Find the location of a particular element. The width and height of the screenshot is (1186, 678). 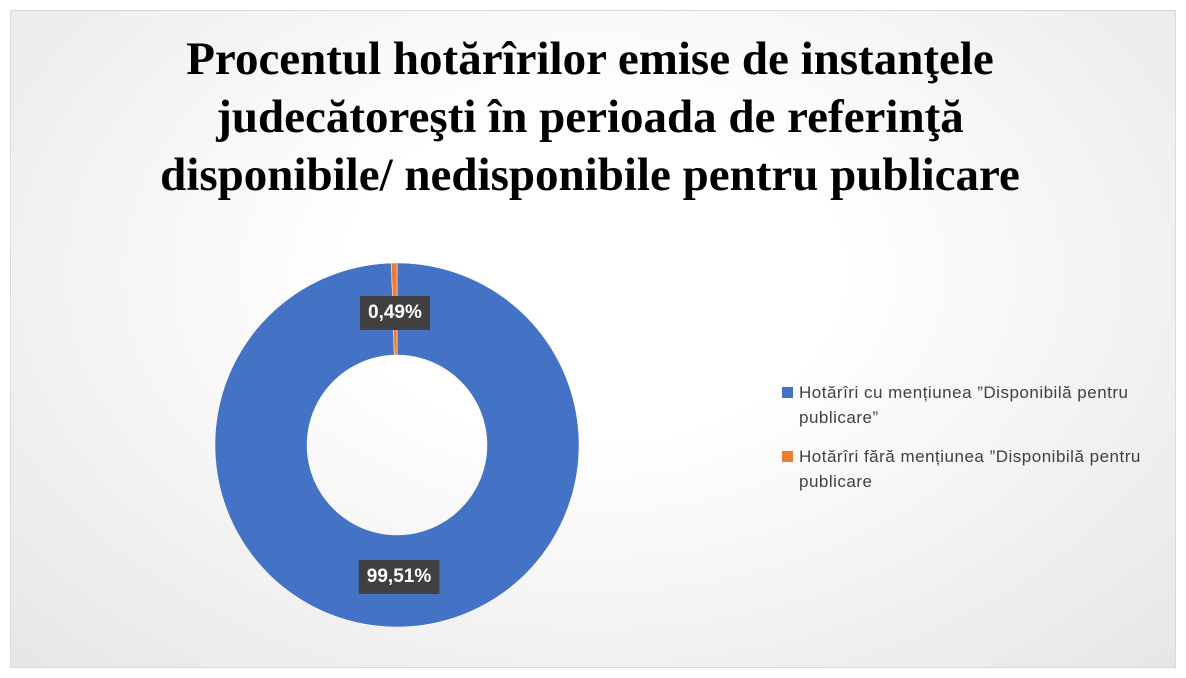

data-label-text: 99,51% is located at coordinates (399, 576).